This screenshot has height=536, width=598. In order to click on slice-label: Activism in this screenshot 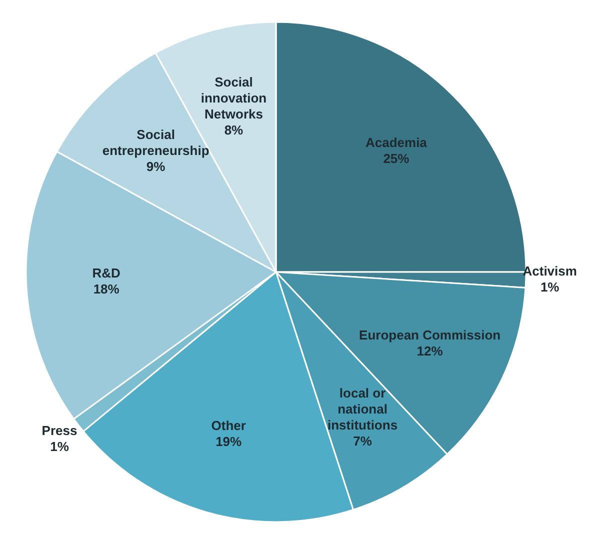, I will do `click(549, 272)`.